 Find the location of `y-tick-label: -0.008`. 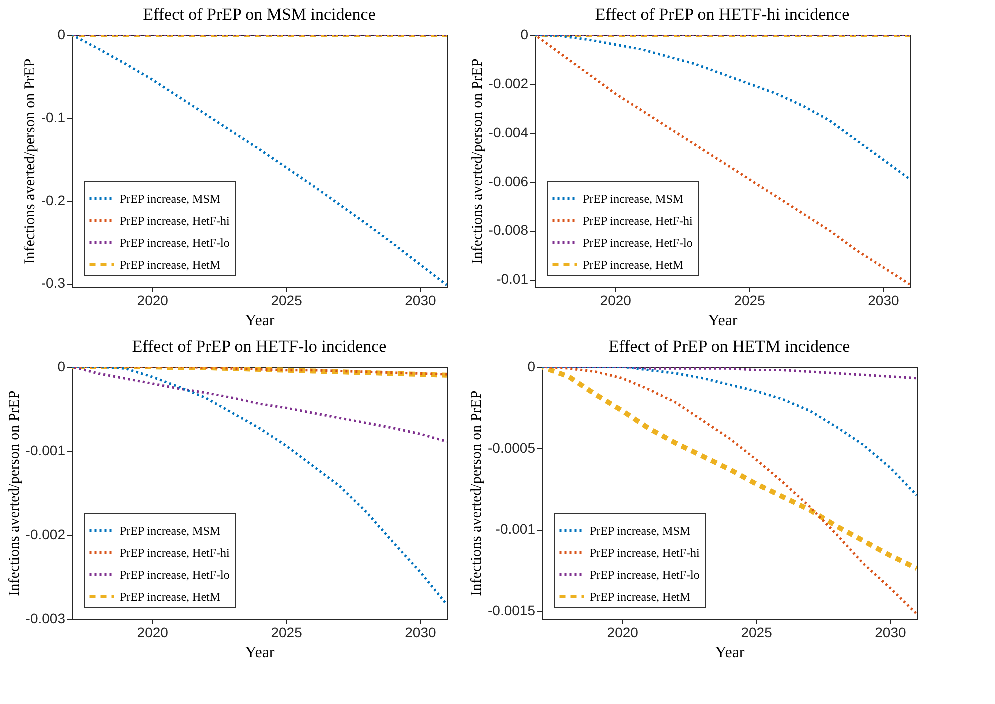

y-tick-label: -0.008 is located at coordinates (508, 230).